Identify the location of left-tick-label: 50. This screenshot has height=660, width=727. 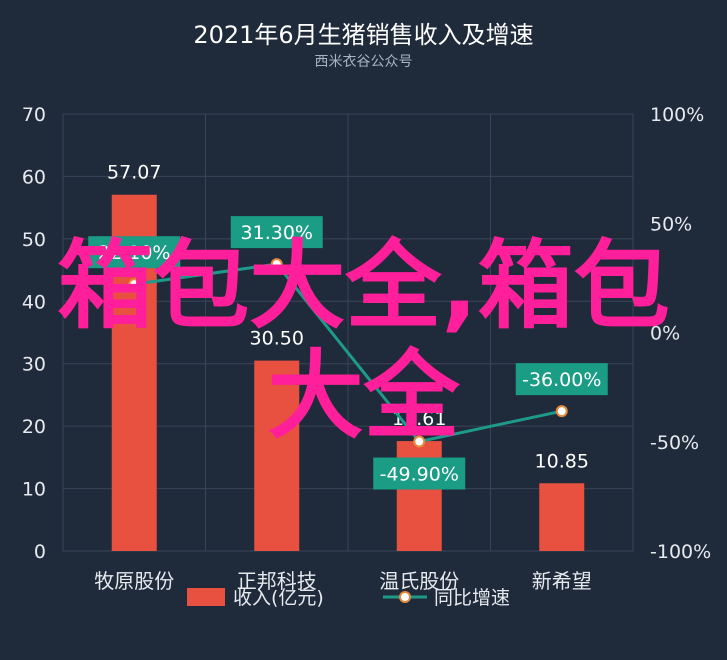
(34, 240).